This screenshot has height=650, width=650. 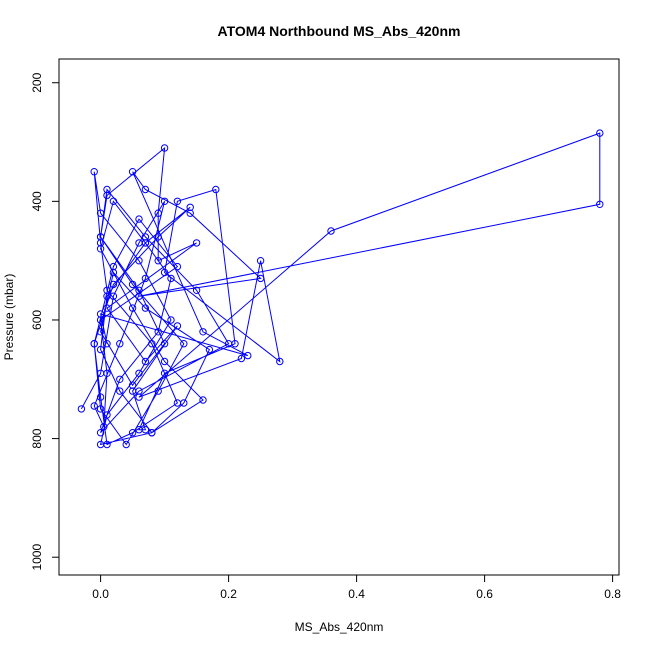 I want to click on x-tick-label: 0.6, so click(x=484, y=594).